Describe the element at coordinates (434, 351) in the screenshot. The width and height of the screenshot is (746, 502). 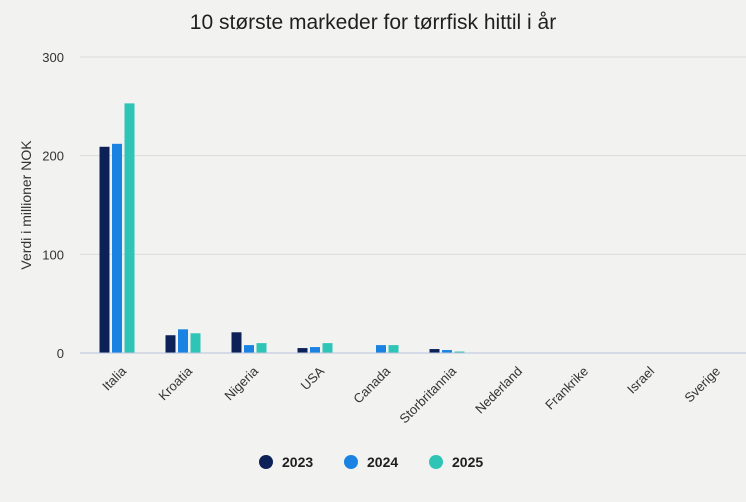
I see `bar-2023-storbritannia` at that location.